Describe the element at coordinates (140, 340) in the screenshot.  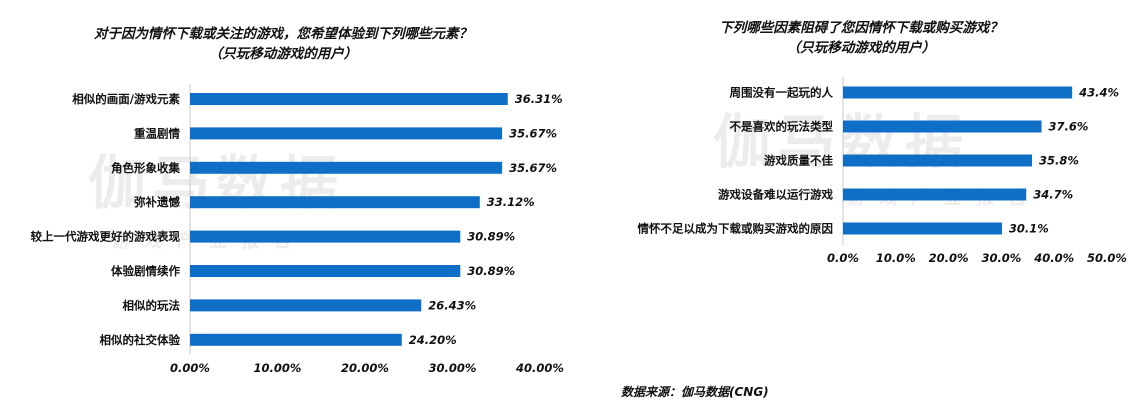
I see `left-category-label: 相似的社交体验` at that location.